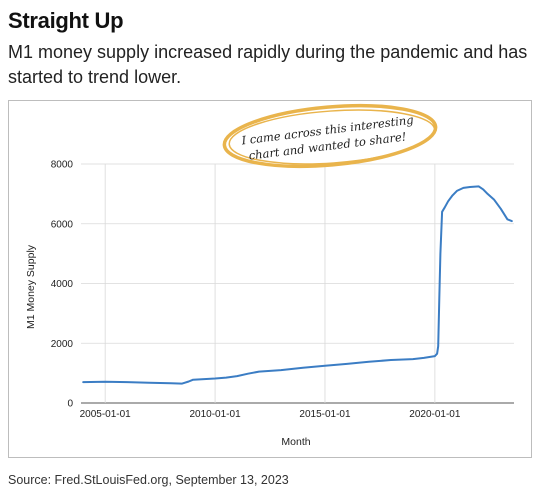 This screenshot has height=496, width=540. What do you see at coordinates (106, 414) in the screenshot?
I see `x-tick-label: 2005-01-01` at bounding box center [106, 414].